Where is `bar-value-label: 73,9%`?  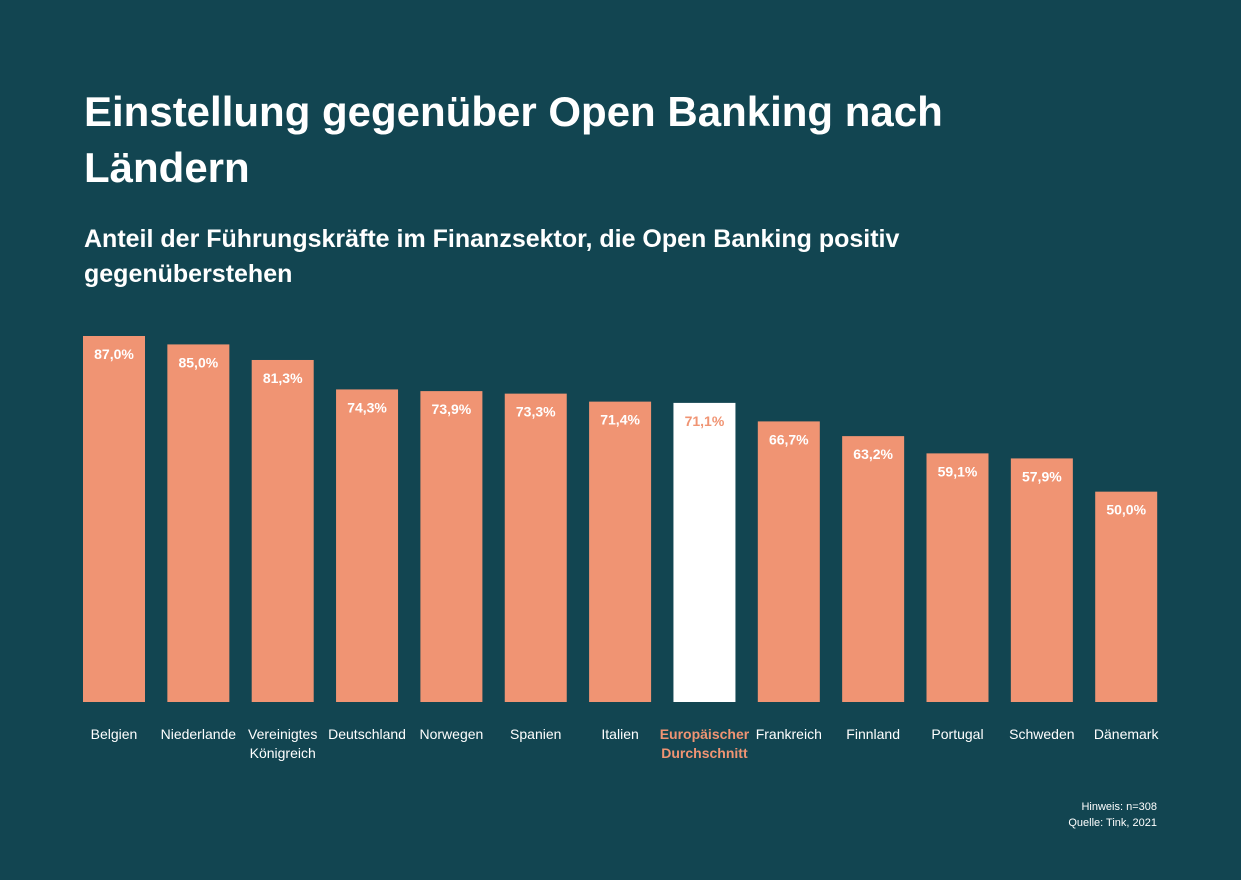
bar-value-label: 73,9% is located at coordinates (452, 409).